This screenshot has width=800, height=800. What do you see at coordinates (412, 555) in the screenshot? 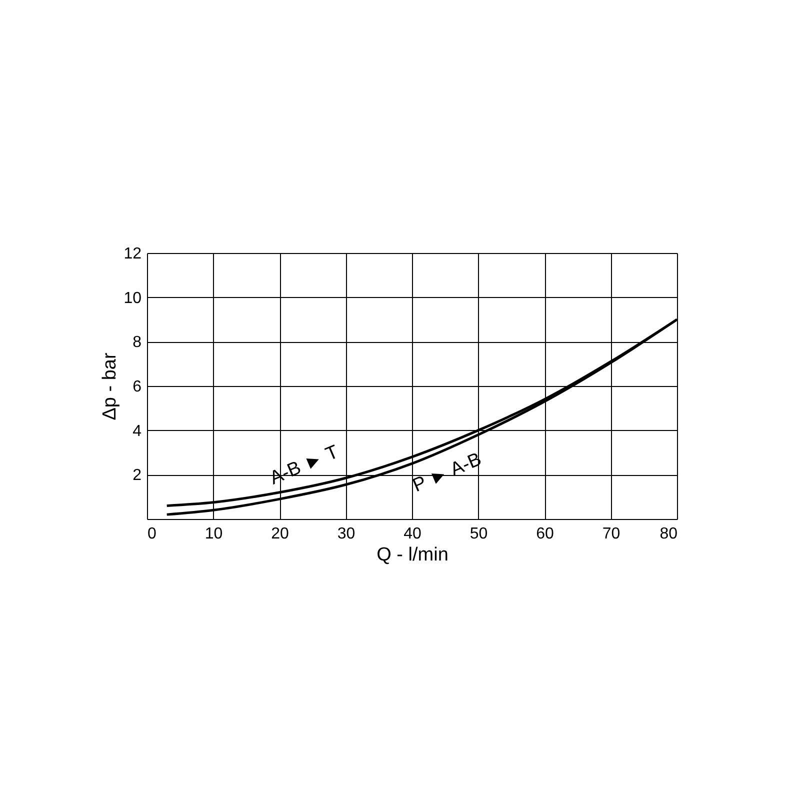
I see `x-axis-title: Q - l/min` at bounding box center [412, 555].